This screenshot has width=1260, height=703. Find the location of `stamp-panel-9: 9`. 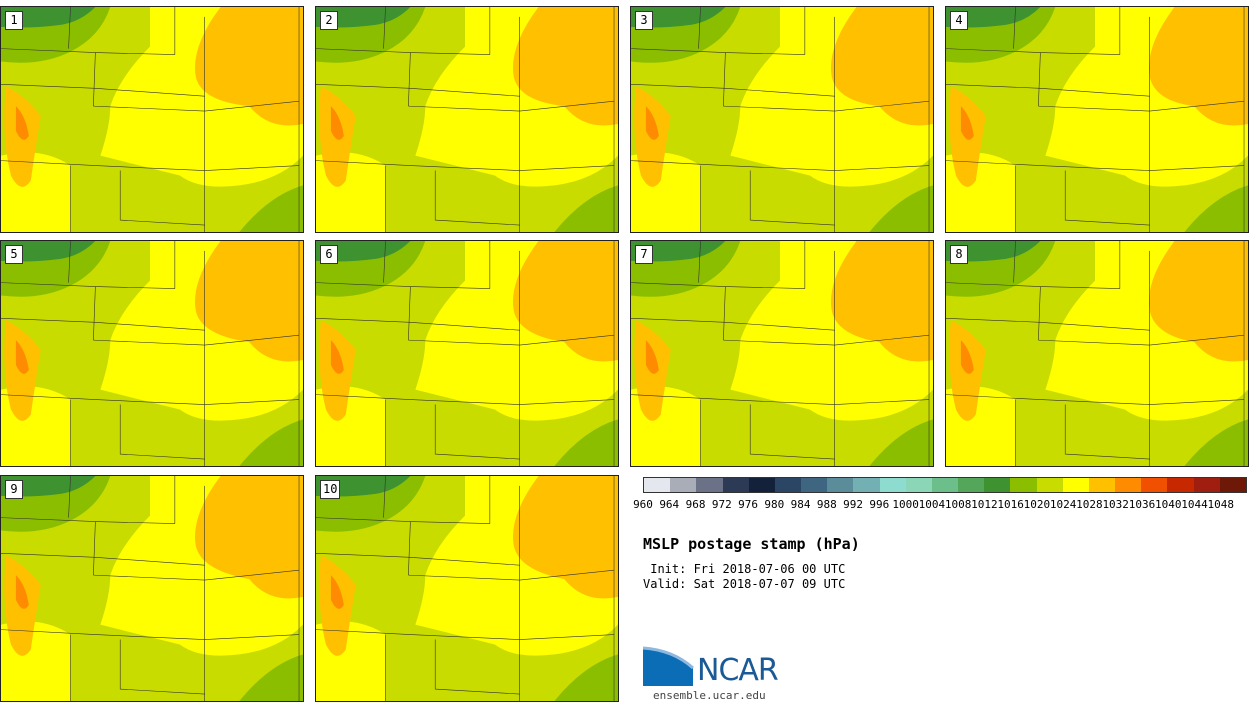

stamp-panel-9: 9 is located at coordinates (152, 588).